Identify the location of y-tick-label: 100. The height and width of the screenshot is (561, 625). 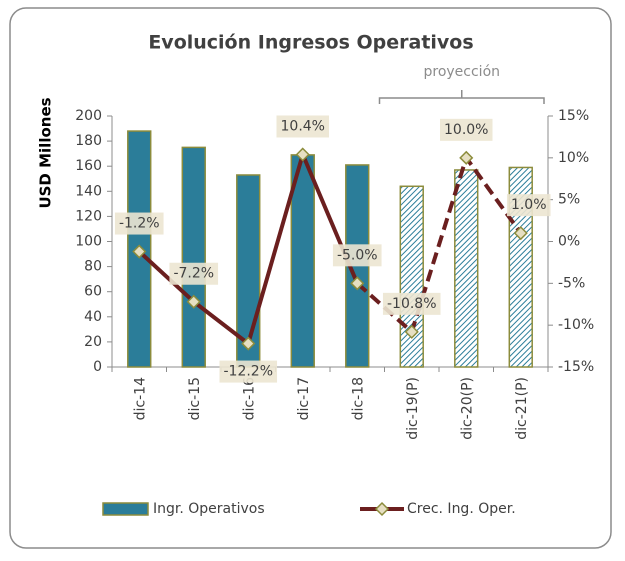
(88, 242).